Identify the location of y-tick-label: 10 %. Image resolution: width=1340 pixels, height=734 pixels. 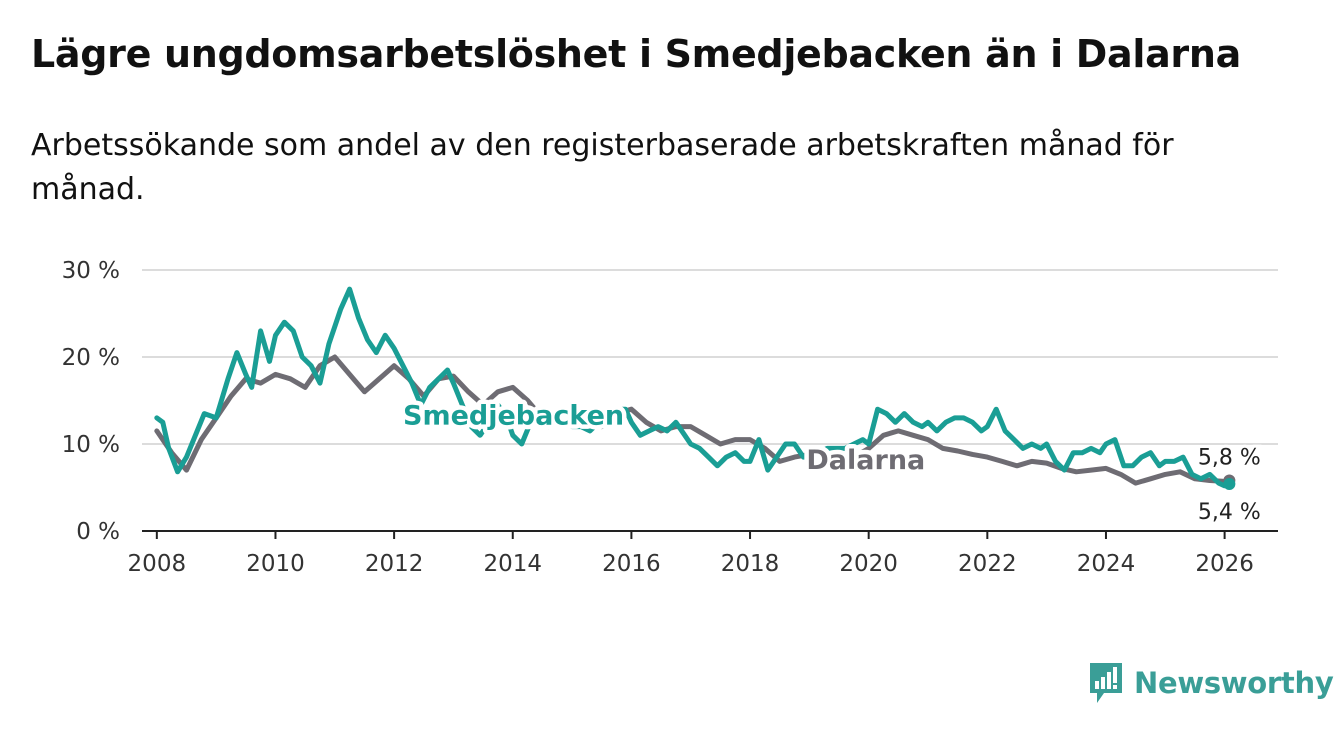
(91, 445).